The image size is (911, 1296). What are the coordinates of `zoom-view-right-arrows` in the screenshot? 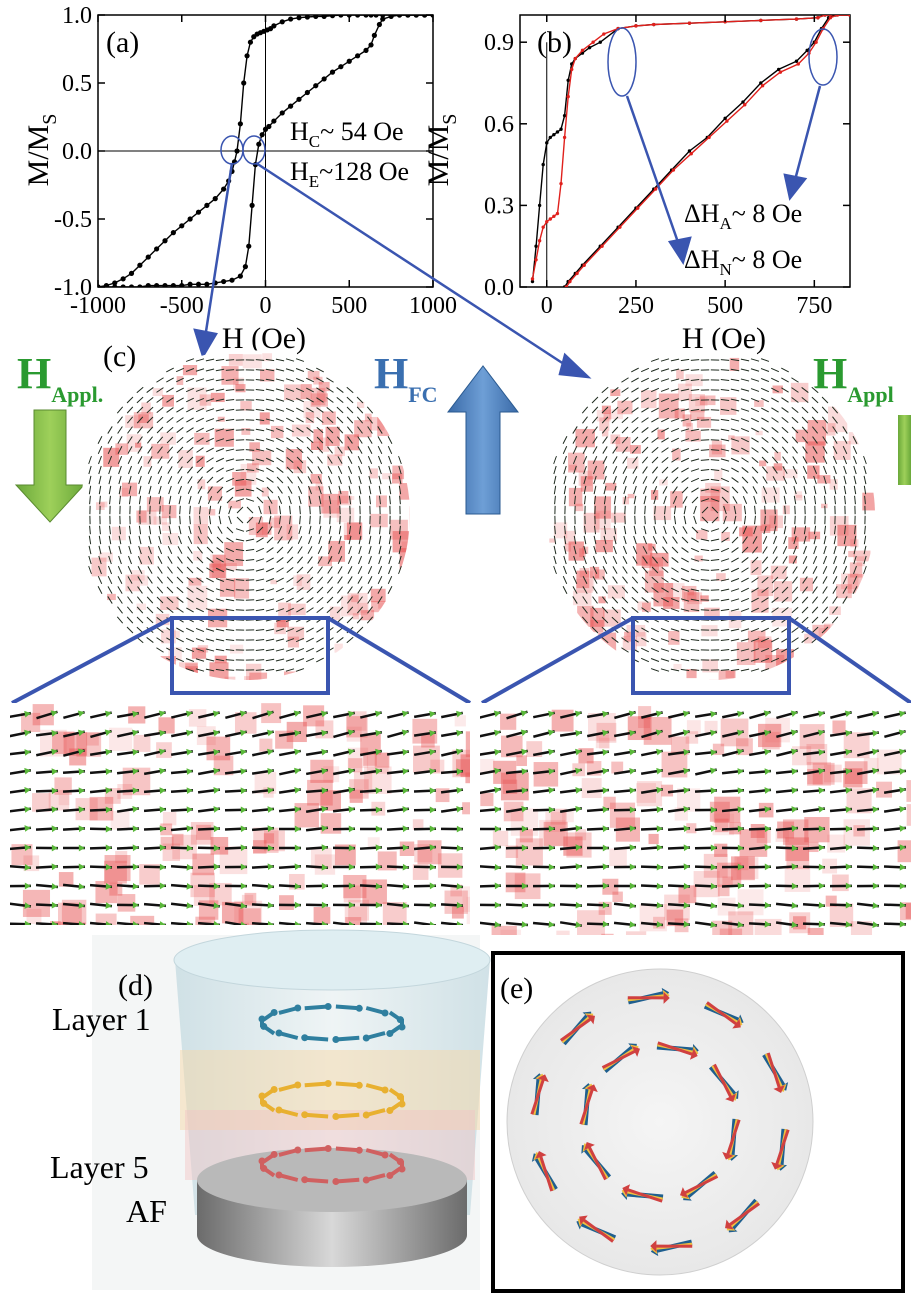 It's located at (693, 819).